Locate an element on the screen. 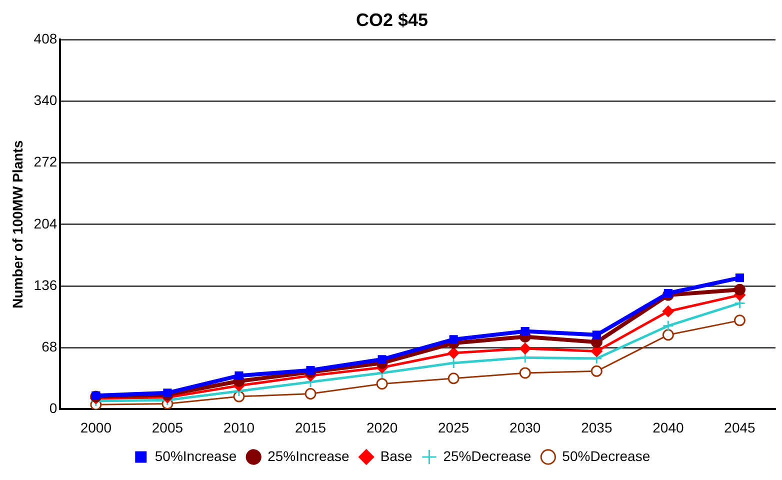 The image size is (782, 480). legend-label: 50%Decrease is located at coordinates (606, 456).